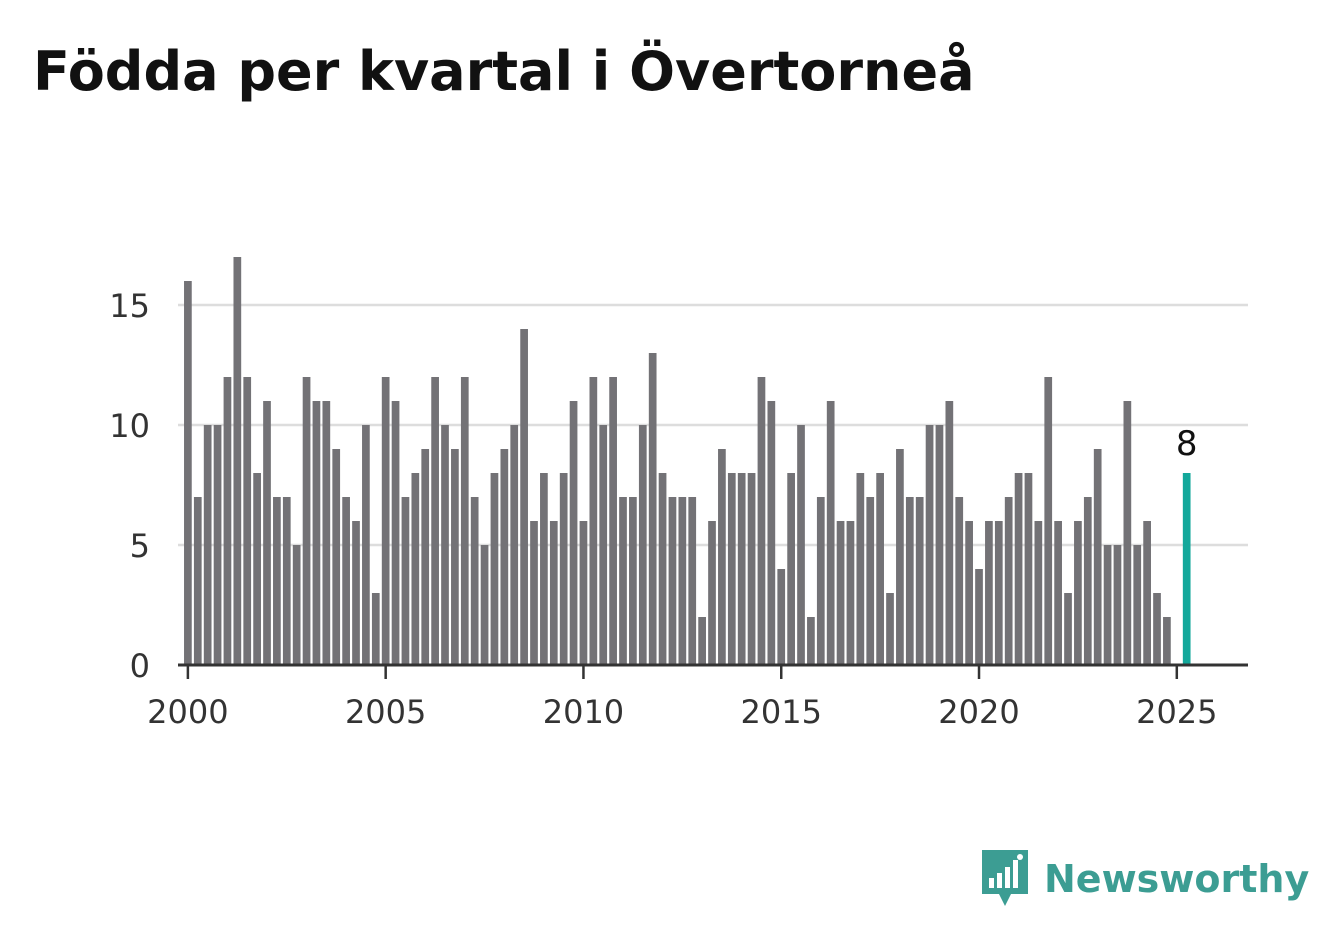 This screenshot has height=939, width=1322. What do you see at coordinates (1005, 878) in the screenshot?
I see `bar-chart-speech-bubble-icon` at bounding box center [1005, 878].